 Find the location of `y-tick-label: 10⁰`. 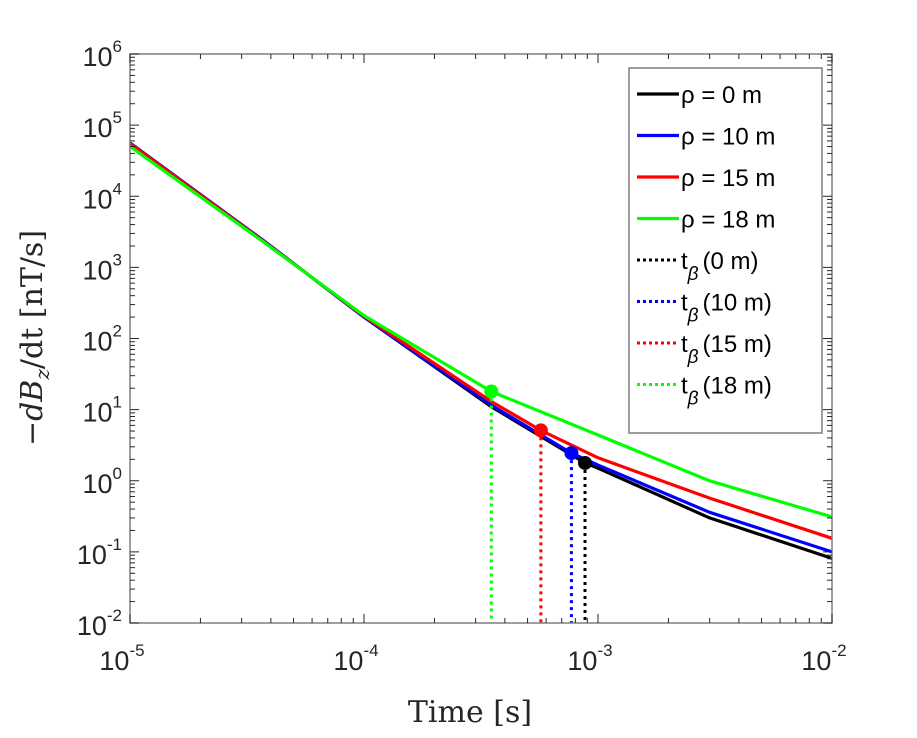

y-tick-label: 10⁰ is located at coordinates (102, 481).